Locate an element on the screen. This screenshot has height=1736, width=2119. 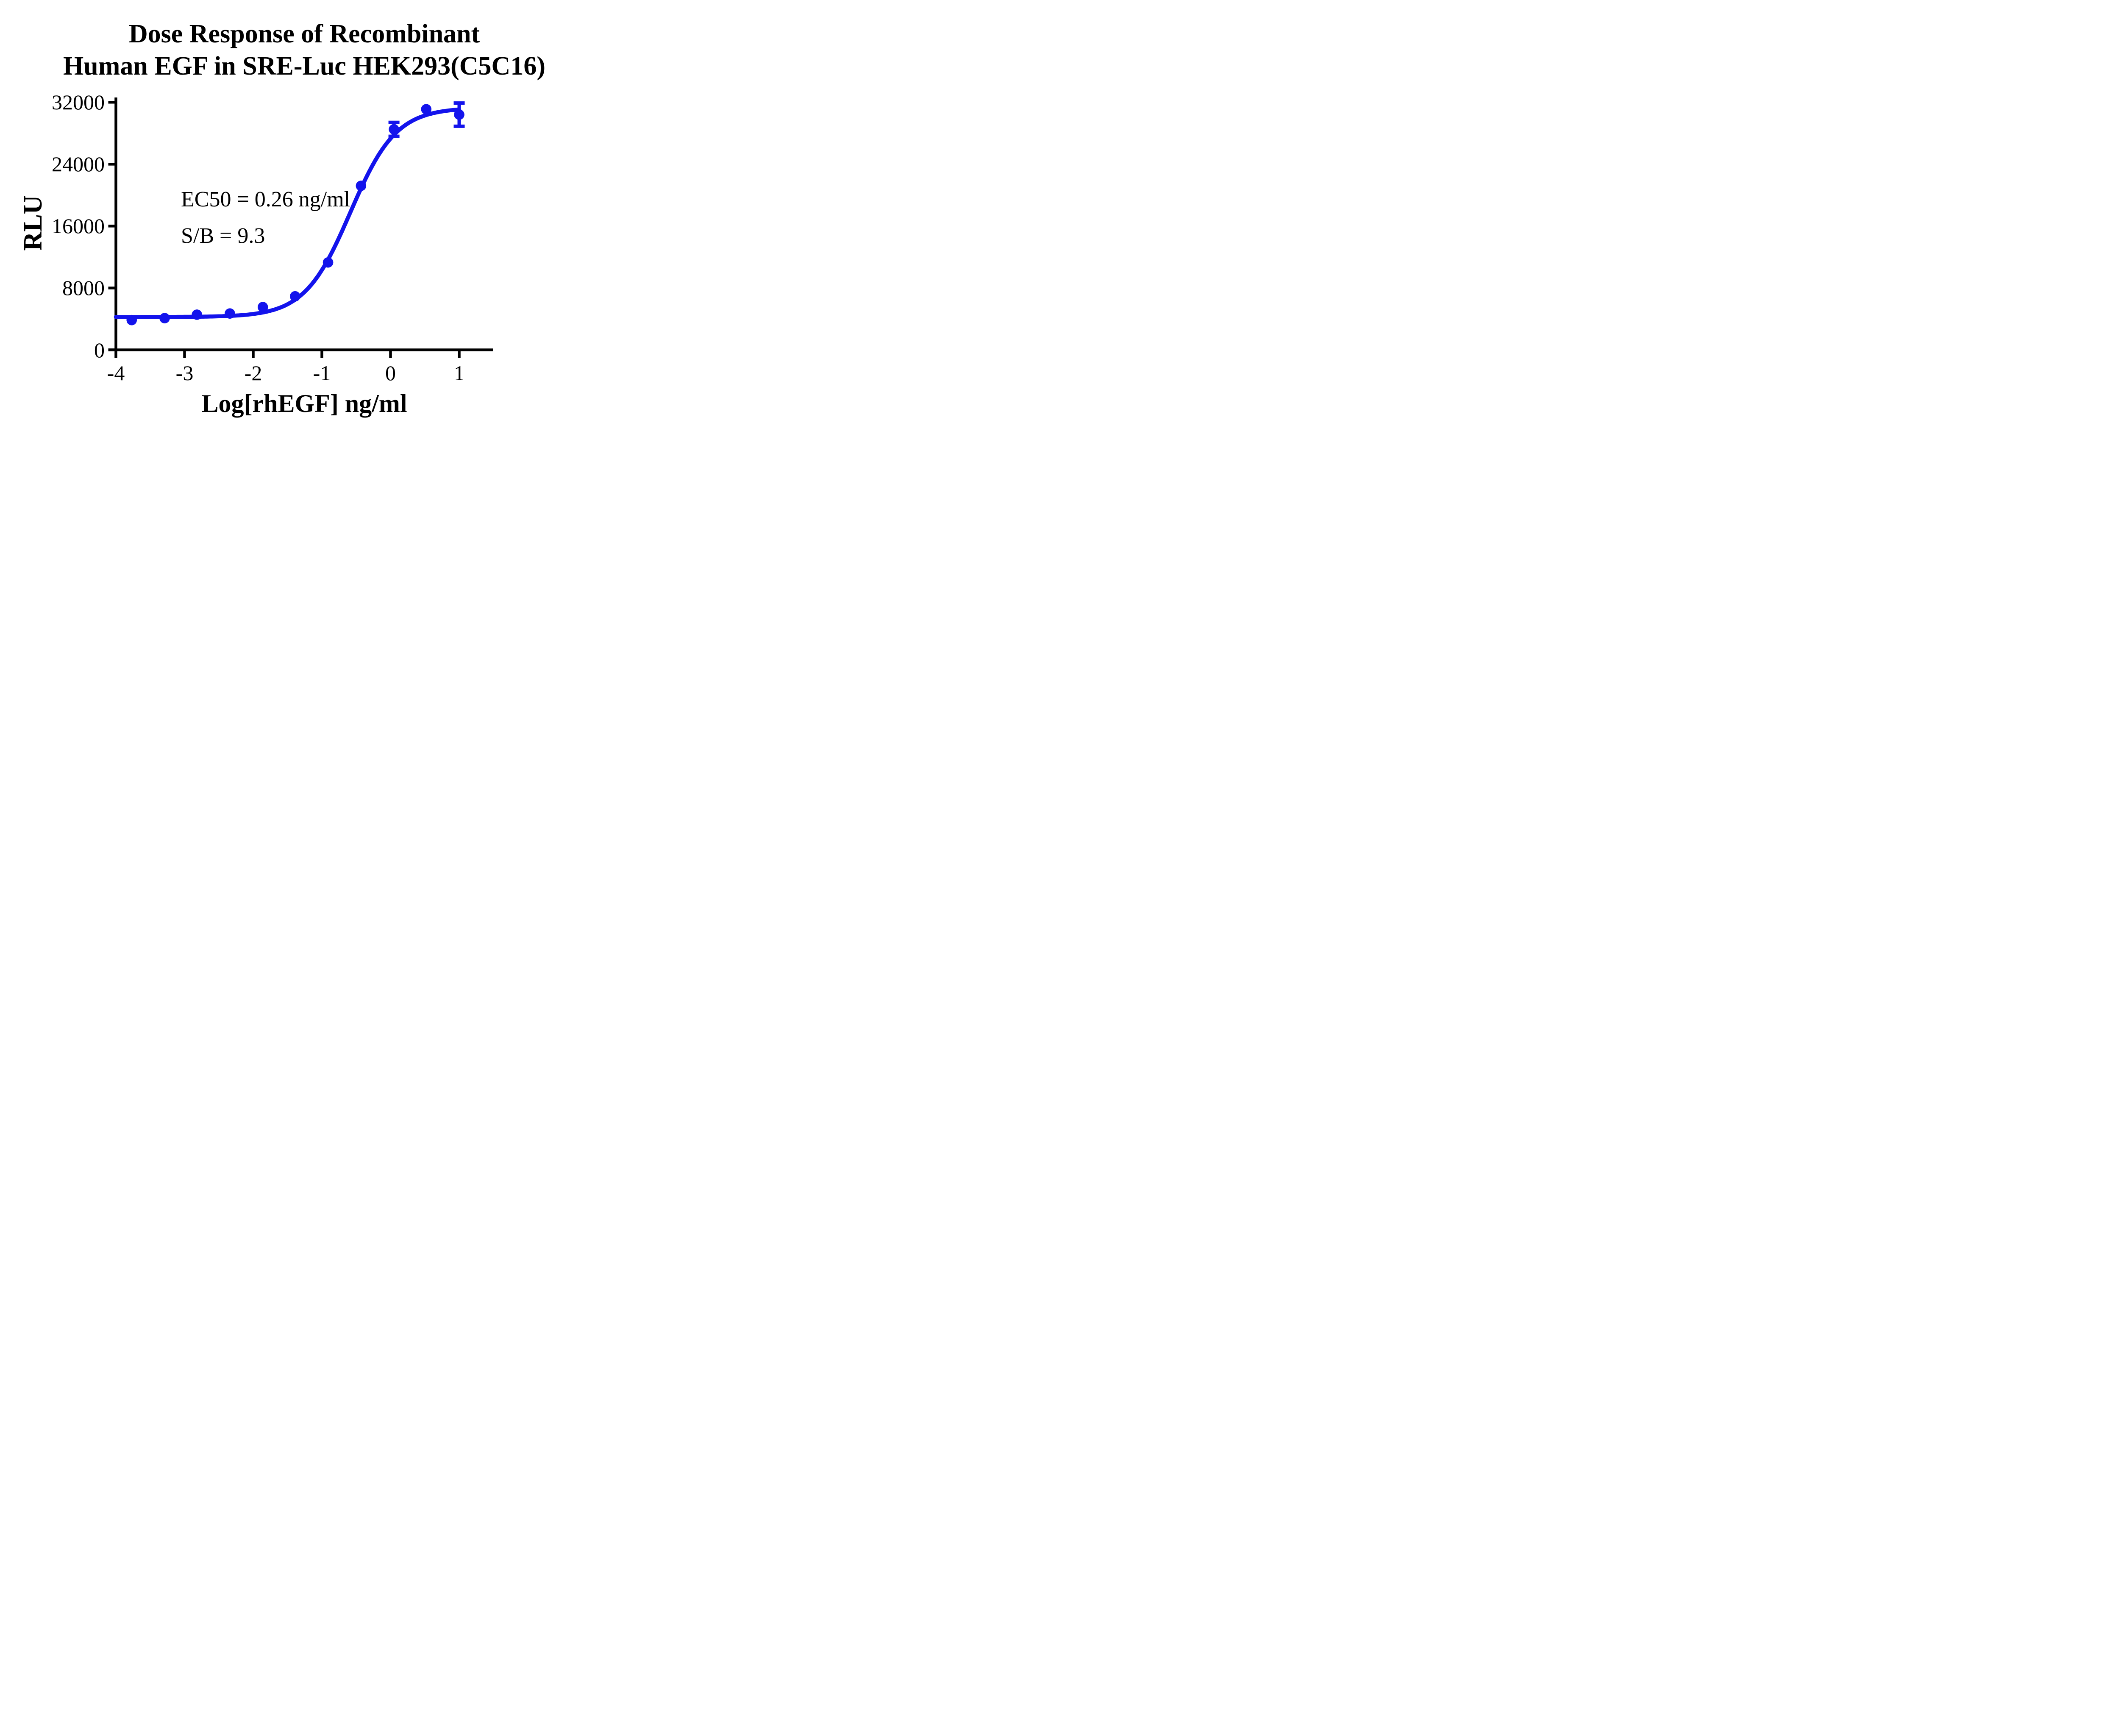
chart-title-line2: Human EGF in SRE-Luc HEK293(C5C16) is located at coordinates (304, 66).